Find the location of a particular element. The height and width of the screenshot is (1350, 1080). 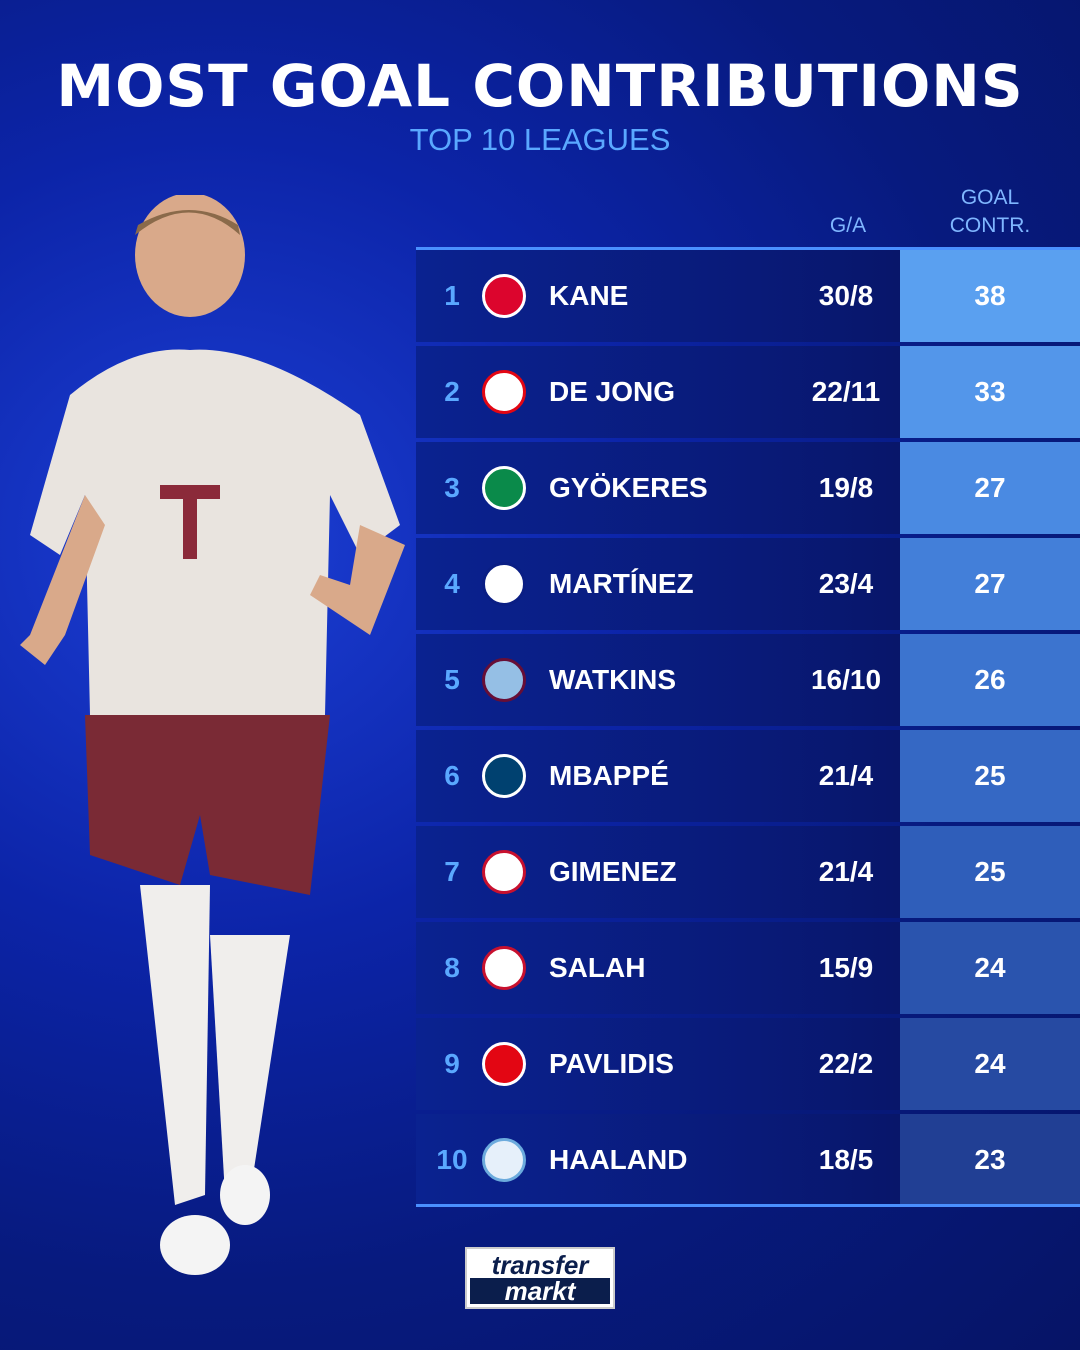

table-row: 5 WATKINS 16/10 26 is located at coordinates (748, 680).